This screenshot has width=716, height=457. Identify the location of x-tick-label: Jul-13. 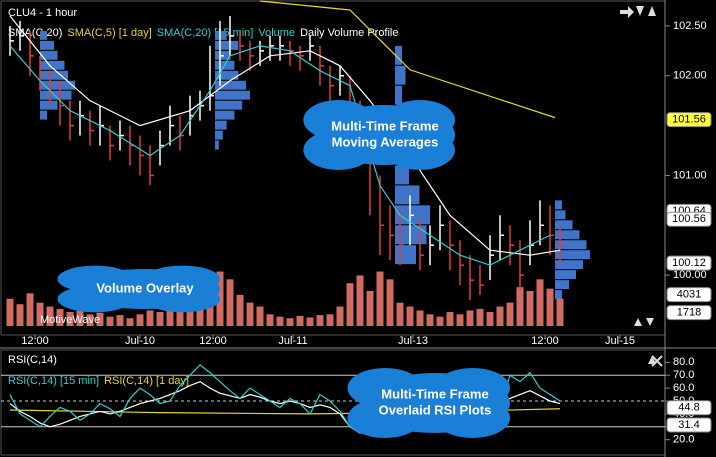
(413, 341).